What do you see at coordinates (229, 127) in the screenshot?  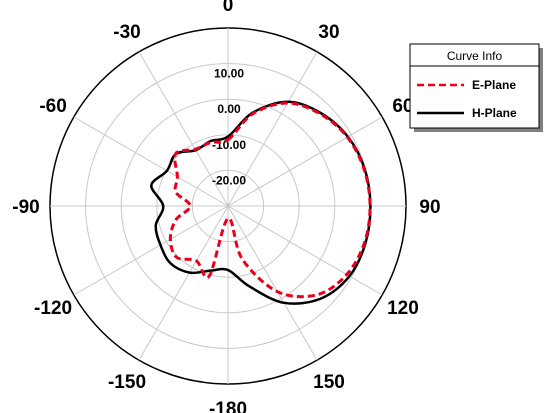 I see `radial-tick-labels: 10.000.00-10.00-20.00` at bounding box center [229, 127].